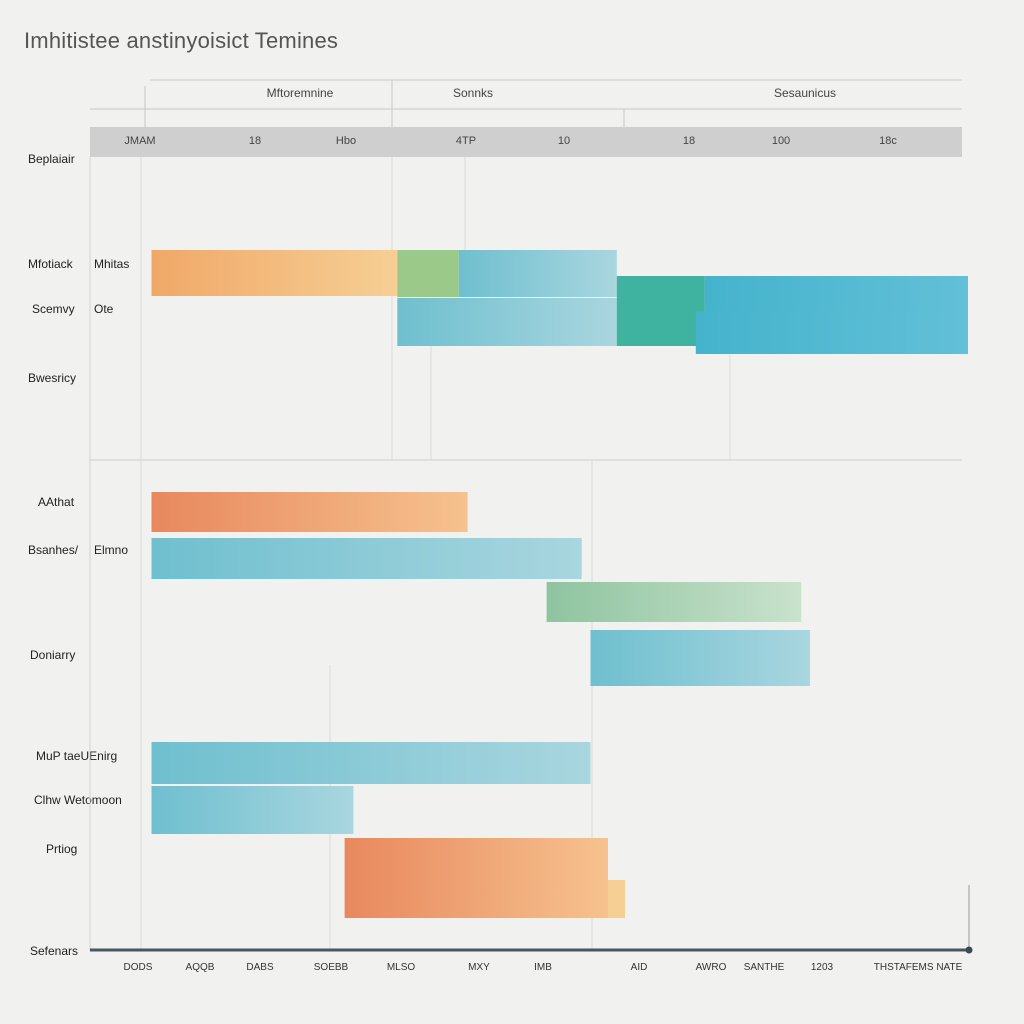 This screenshot has height=1024, width=1024. What do you see at coordinates (639, 967) in the screenshot?
I see `bottom-tick-label: AID` at bounding box center [639, 967].